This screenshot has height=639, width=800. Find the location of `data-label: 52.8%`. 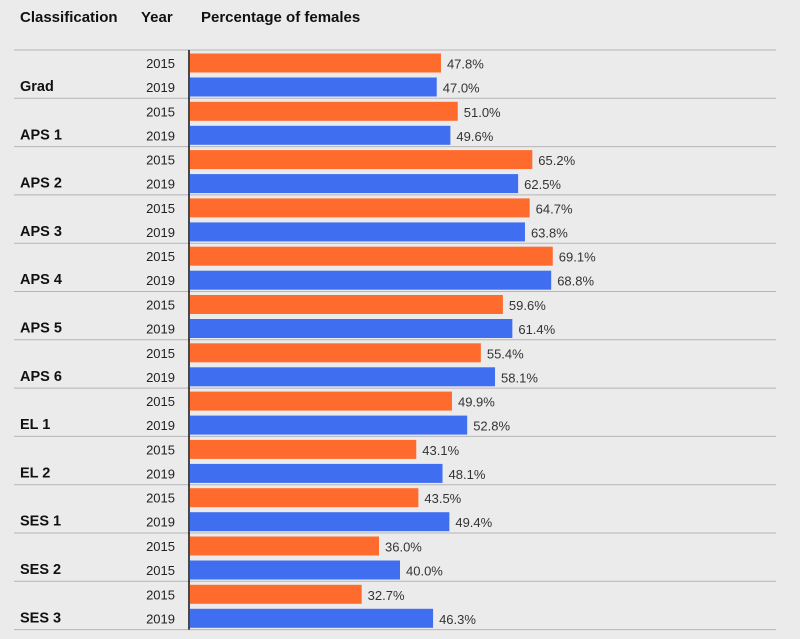

data-label: 52.8% is located at coordinates (491, 426).